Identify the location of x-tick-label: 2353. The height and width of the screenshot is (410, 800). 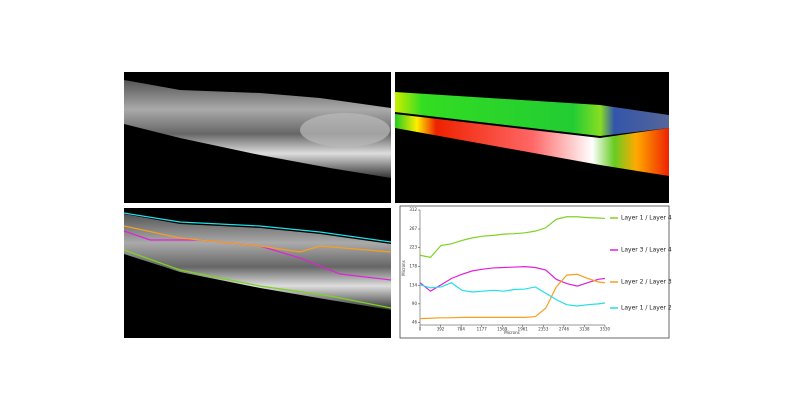
(543, 329).